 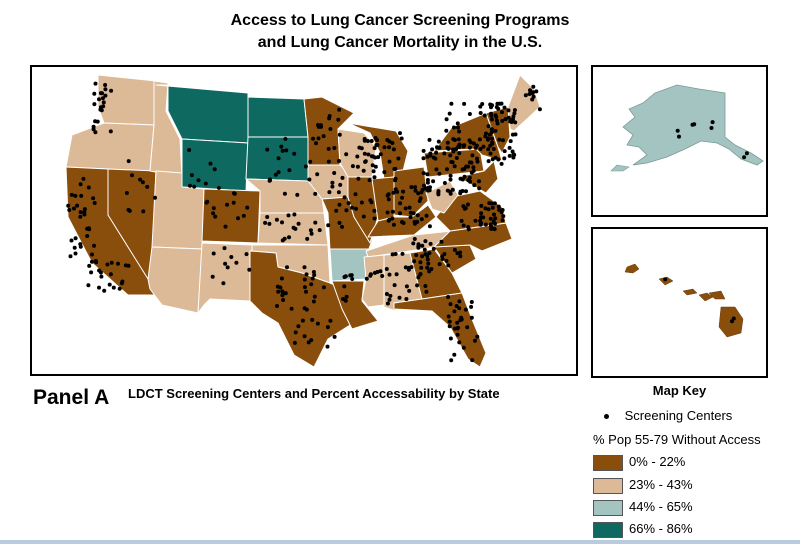 I want to click on state-colorado, so click(x=231, y=216).